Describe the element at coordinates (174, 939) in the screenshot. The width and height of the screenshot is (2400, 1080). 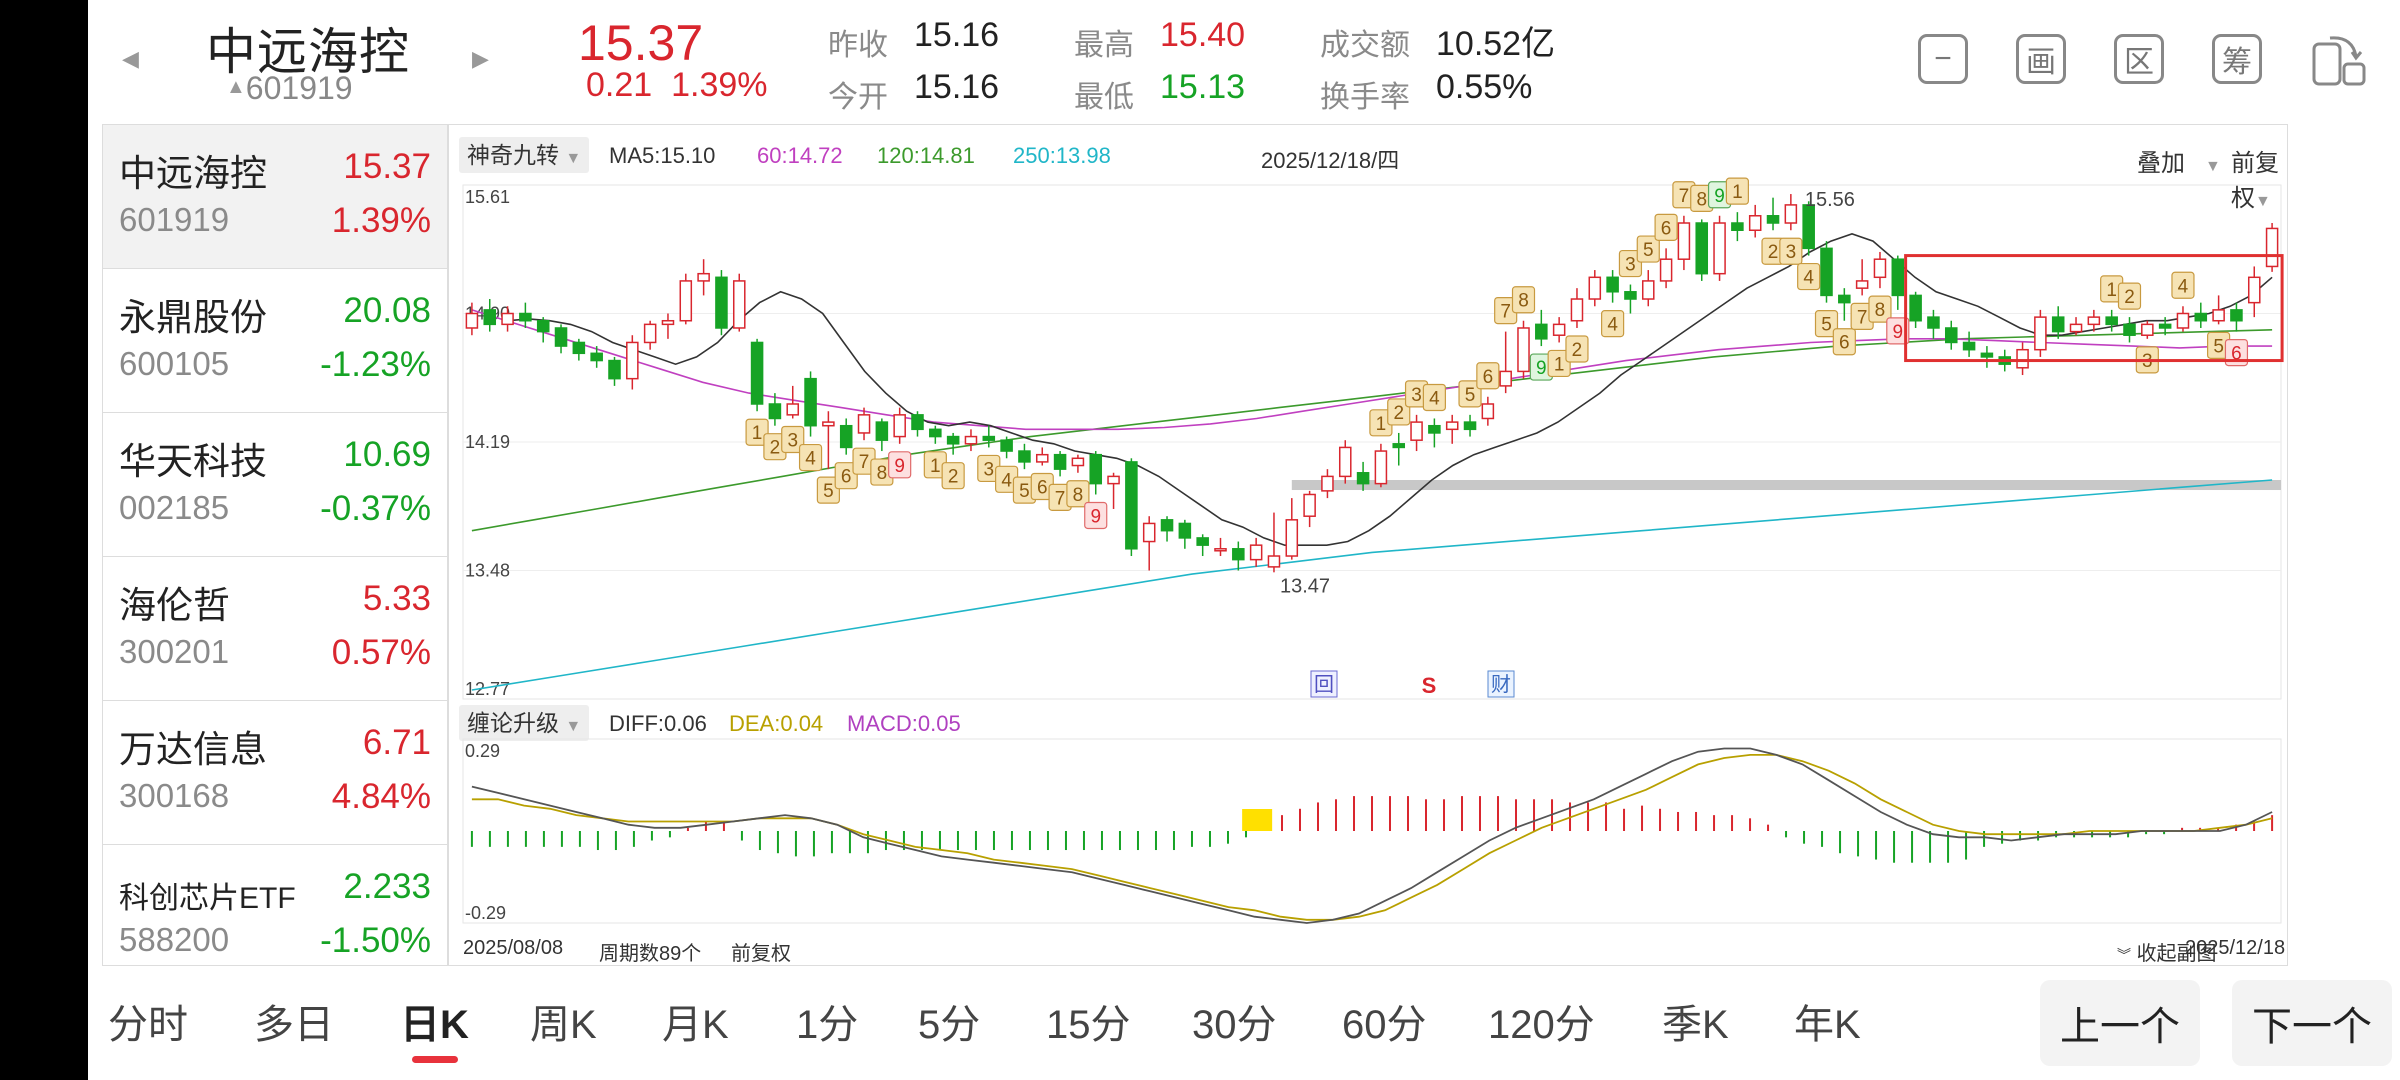
I see `watch-code: 588200` at that location.